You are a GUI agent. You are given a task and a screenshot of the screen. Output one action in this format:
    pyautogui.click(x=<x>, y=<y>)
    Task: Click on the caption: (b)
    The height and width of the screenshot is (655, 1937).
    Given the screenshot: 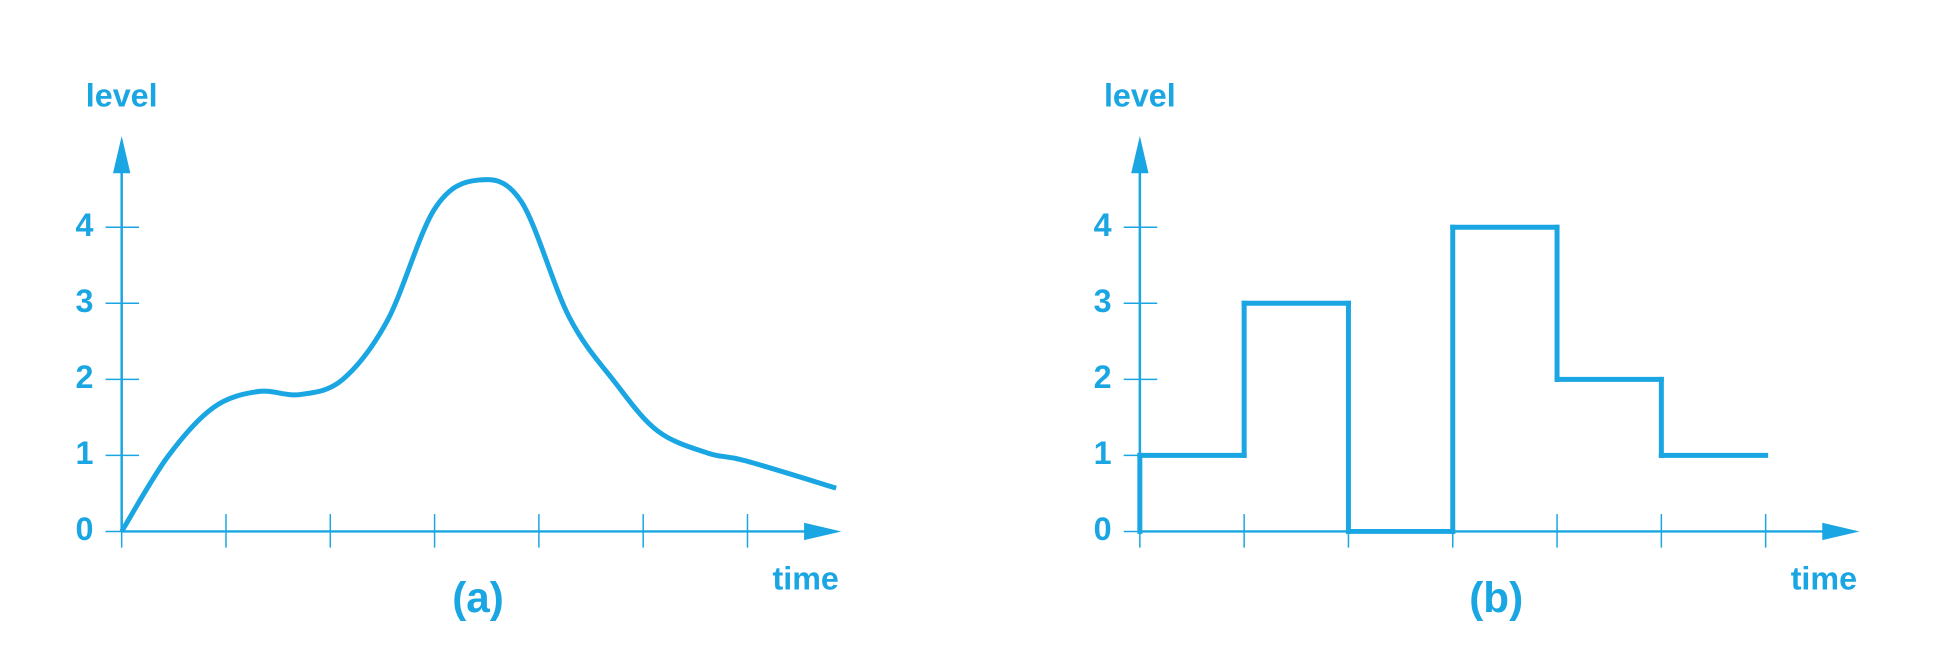 What is the action you would take?
    pyautogui.click(x=1496, y=597)
    